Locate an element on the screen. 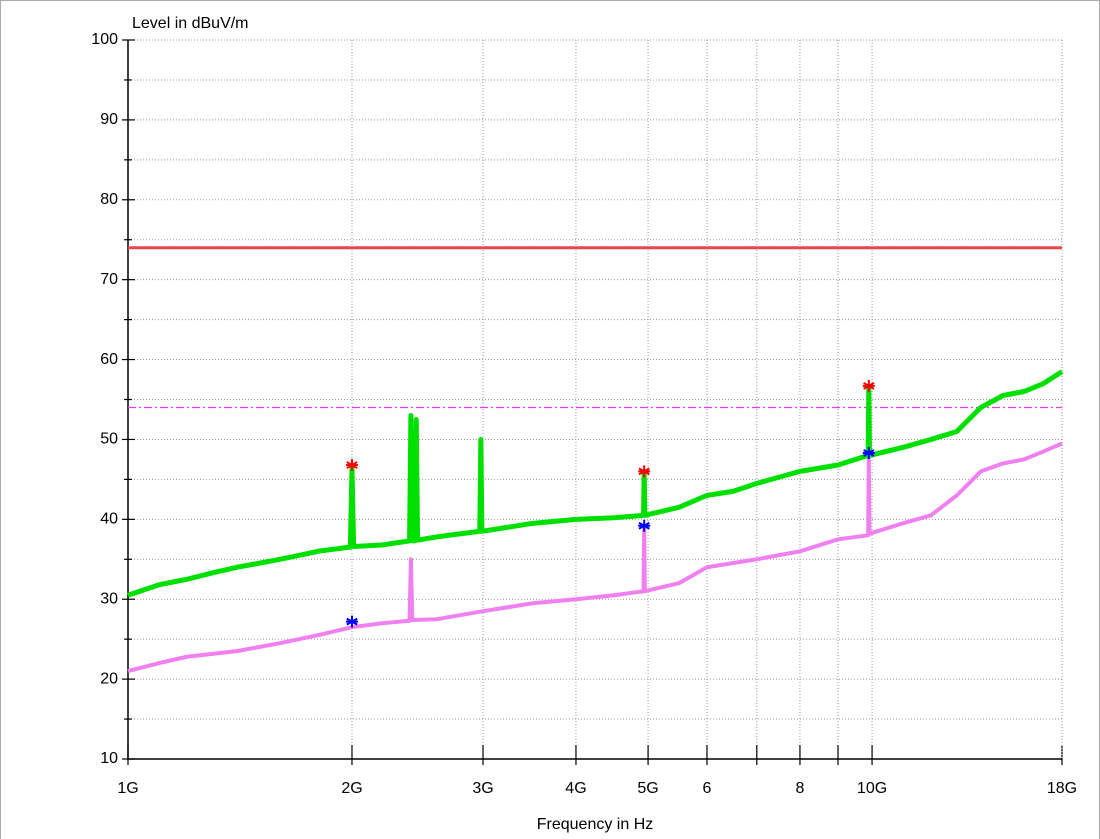  y-tick-label: 30 is located at coordinates (109, 598).